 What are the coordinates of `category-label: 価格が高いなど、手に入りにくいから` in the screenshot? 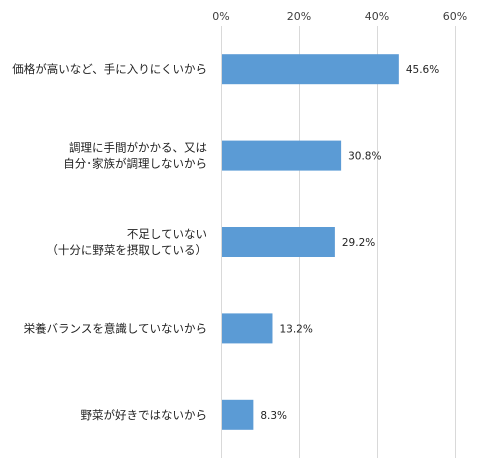 It's located at (109, 69).